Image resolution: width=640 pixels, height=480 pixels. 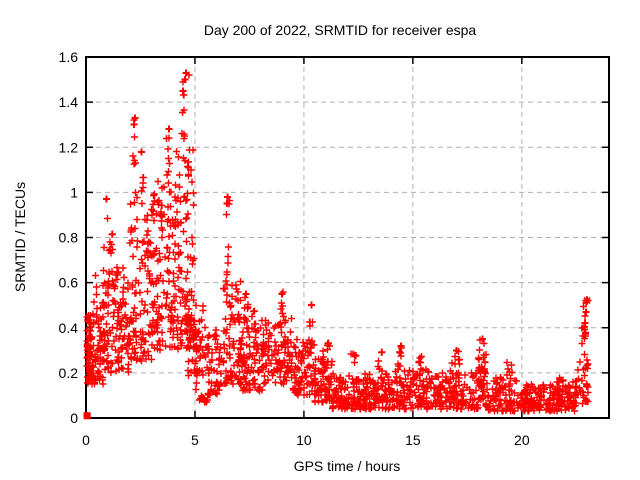 What do you see at coordinates (587, 300) in the screenshot?
I see `end-star-marker` at bounding box center [587, 300].